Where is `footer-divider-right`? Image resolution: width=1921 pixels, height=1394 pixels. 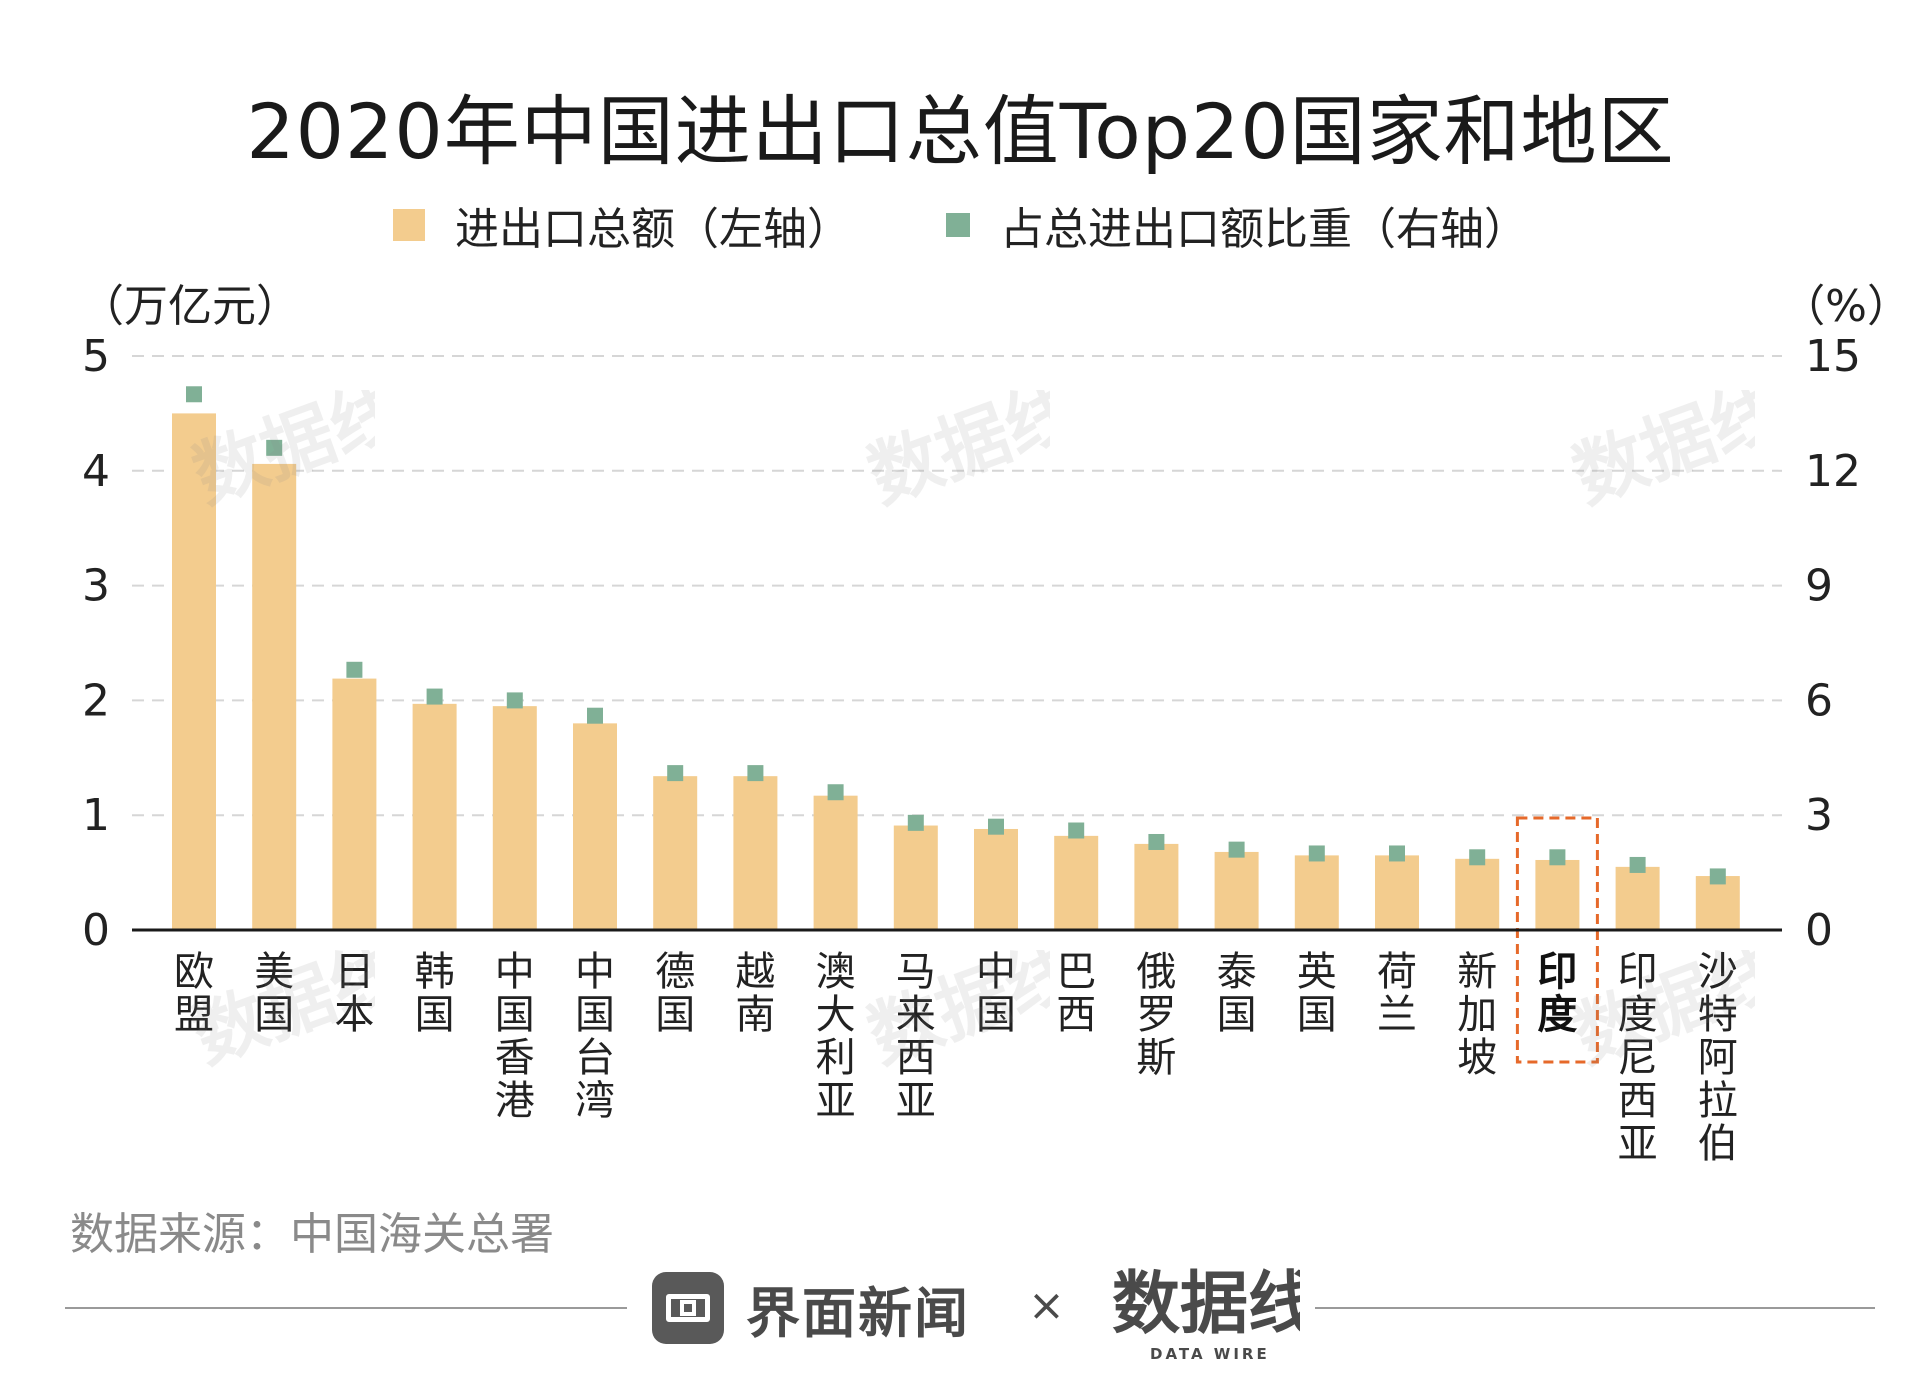
footer-divider-right is located at coordinates (1595, 1308).